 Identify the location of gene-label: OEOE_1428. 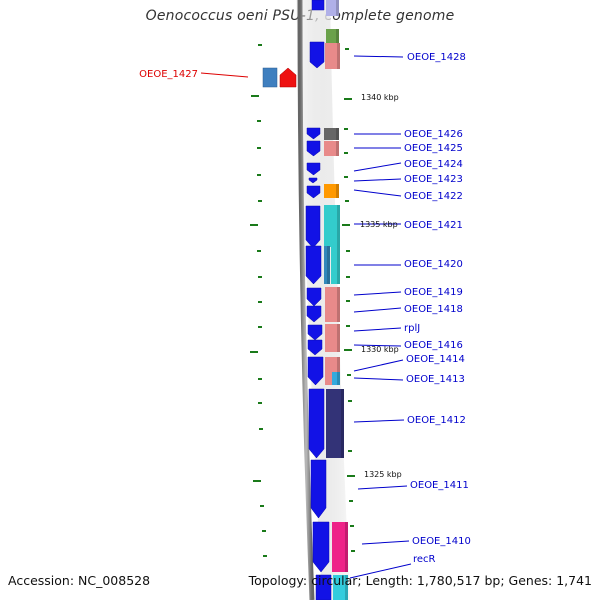
(436, 57).